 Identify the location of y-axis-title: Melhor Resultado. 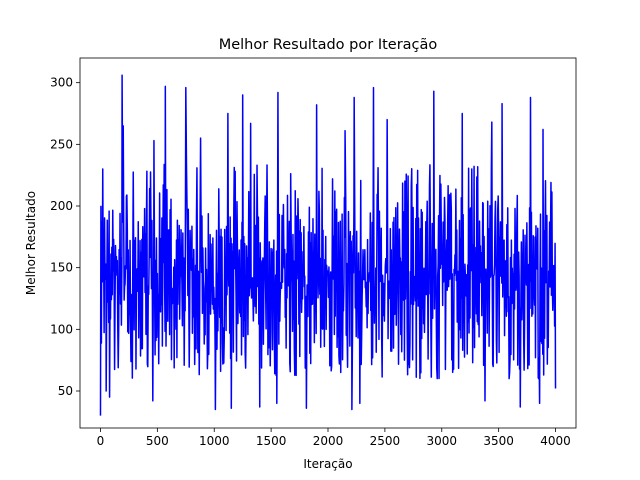
(31, 243).